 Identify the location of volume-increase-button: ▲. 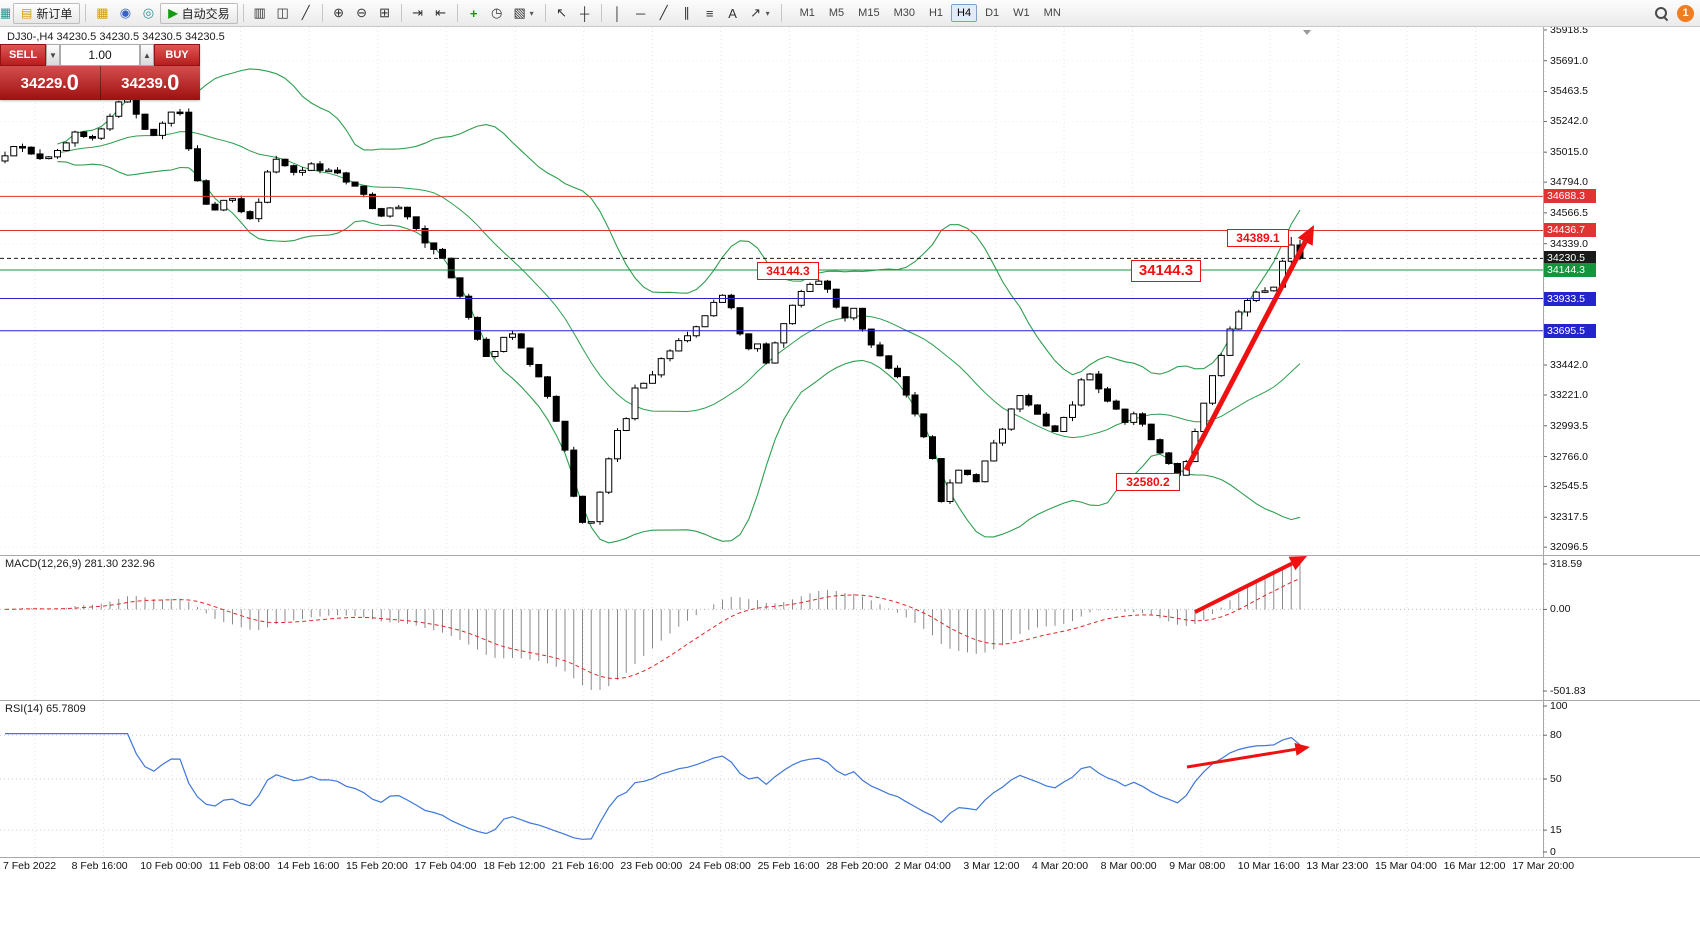
(147, 55).